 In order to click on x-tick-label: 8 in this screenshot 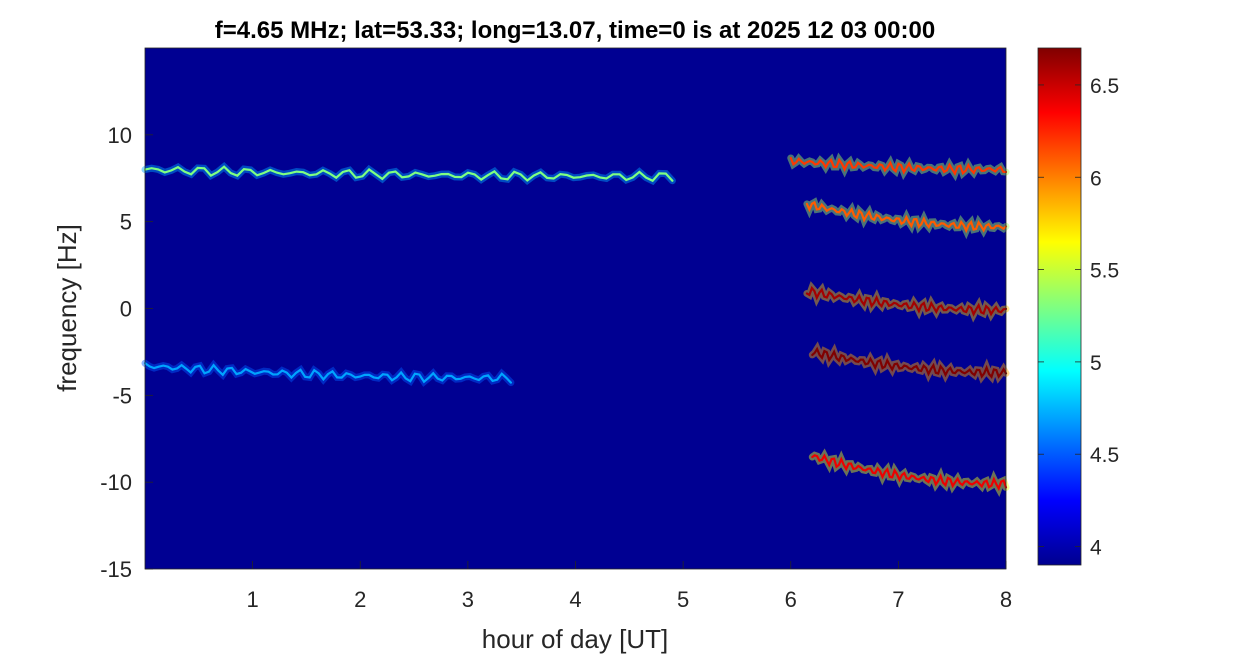, I will do `click(1006, 599)`.